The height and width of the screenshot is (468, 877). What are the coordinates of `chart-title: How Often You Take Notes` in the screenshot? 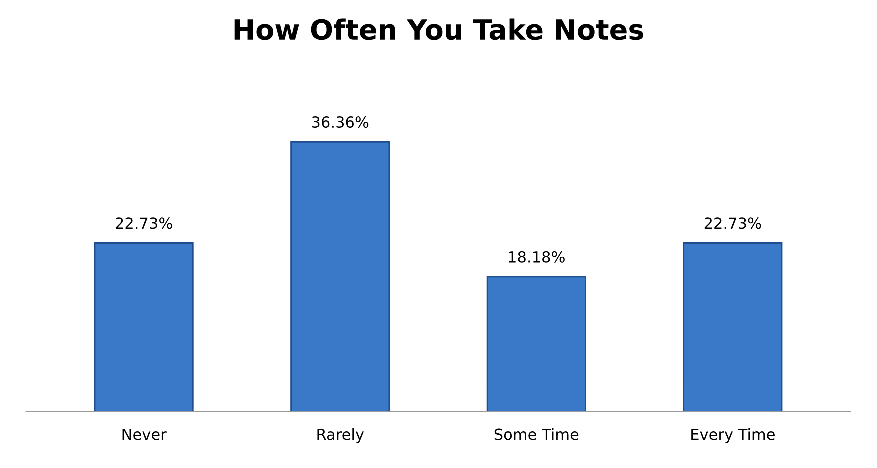 It's located at (439, 29).